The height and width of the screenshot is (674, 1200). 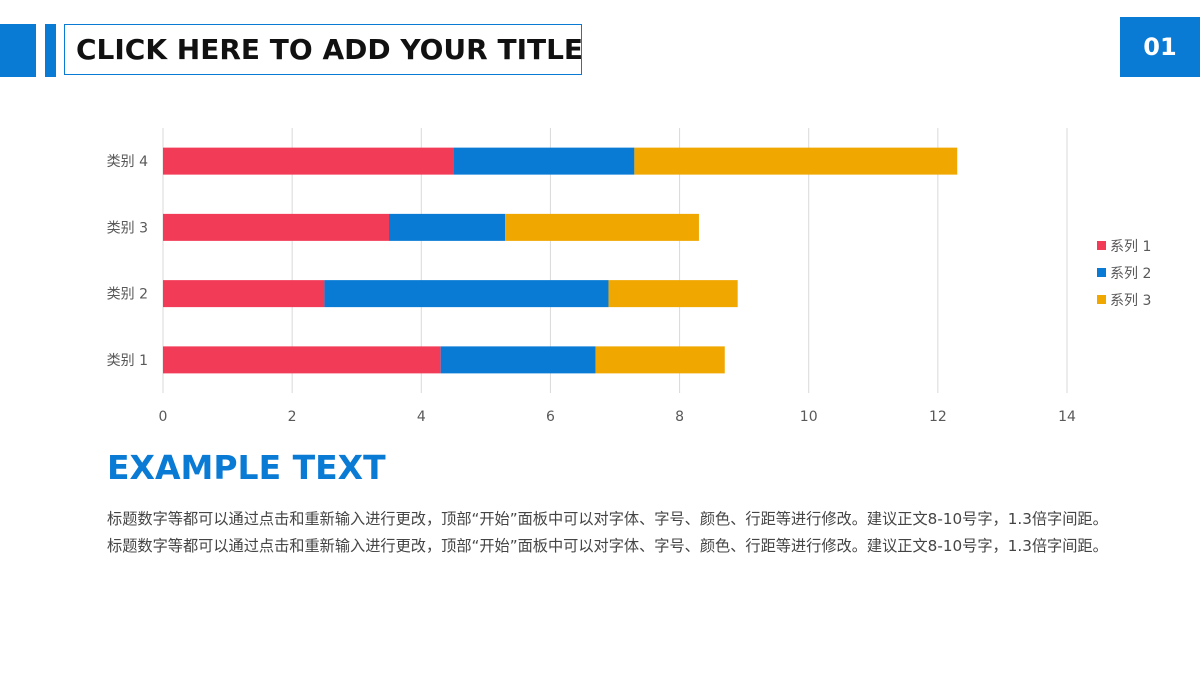 What do you see at coordinates (127, 228) in the screenshot?
I see `category-label: 类别 3` at bounding box center [127, 228].